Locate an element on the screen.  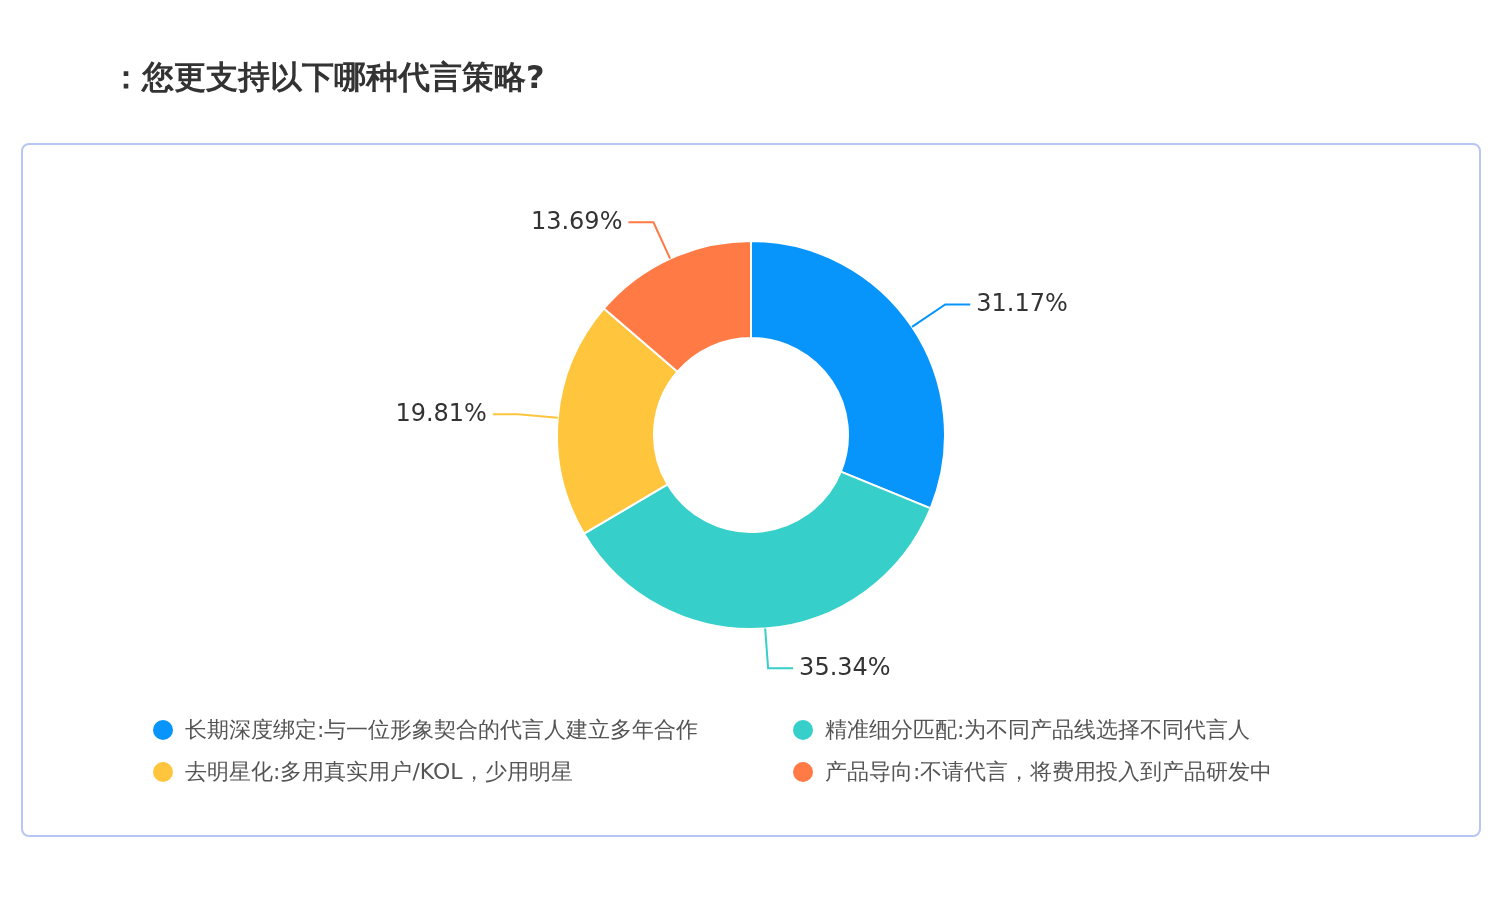
legend-label: 精准细分匹配:为不同产品线选择不同代言人 is located at coordinates (1038, 730).